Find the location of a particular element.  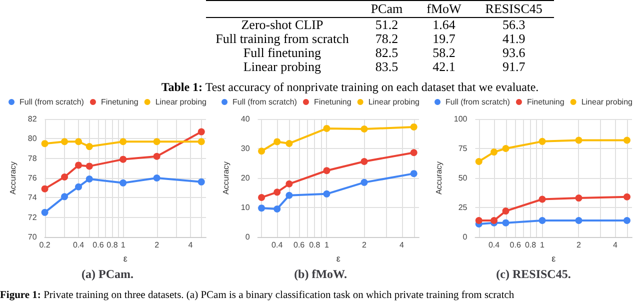

text: (a) PCam. is located at coordinates (108, 274).